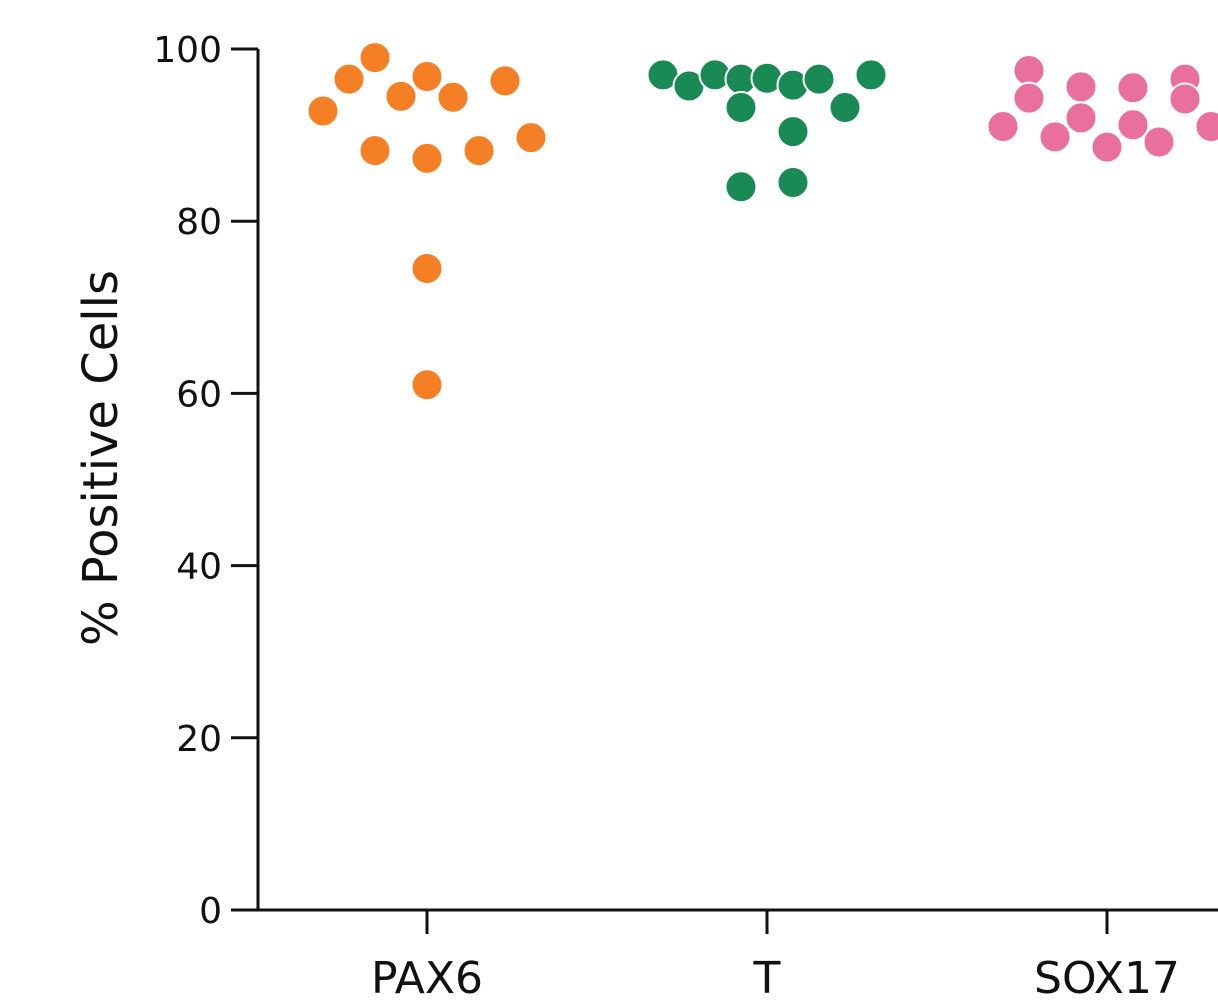 This screenshot has width=1218, height=1005. What do you see at coordinates (101, 458) in the screenshot?
I see `y-axis-title: % Positive Cells` at bounding box center [101, 458].